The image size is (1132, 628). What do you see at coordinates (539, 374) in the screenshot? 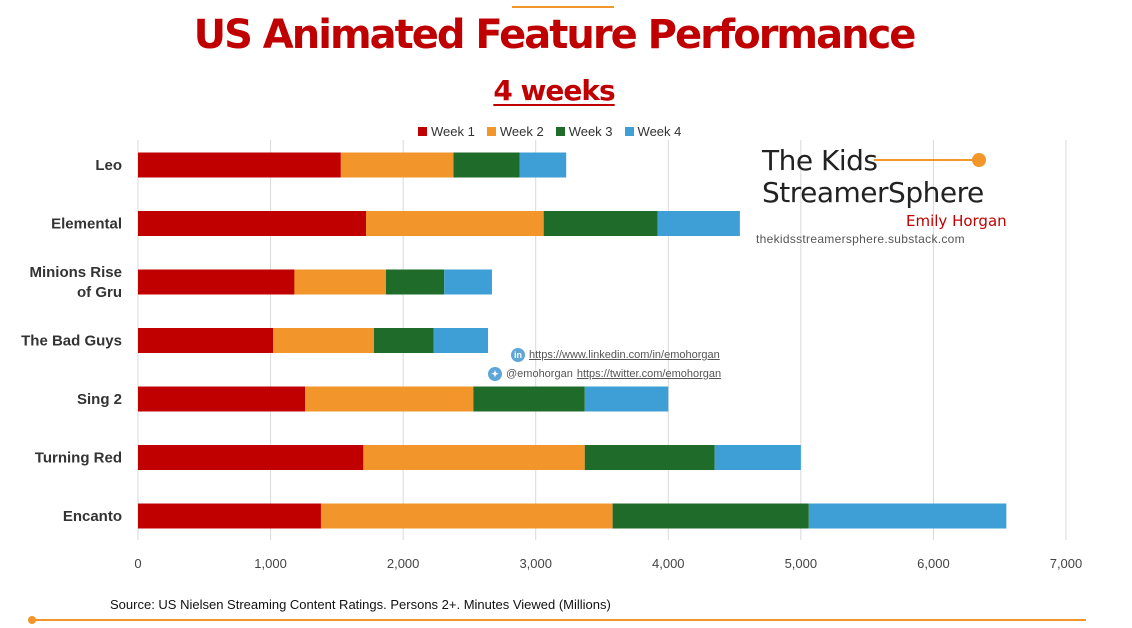
I see `twitter-handle: @emohorgan` at bounding box center [539, 374].